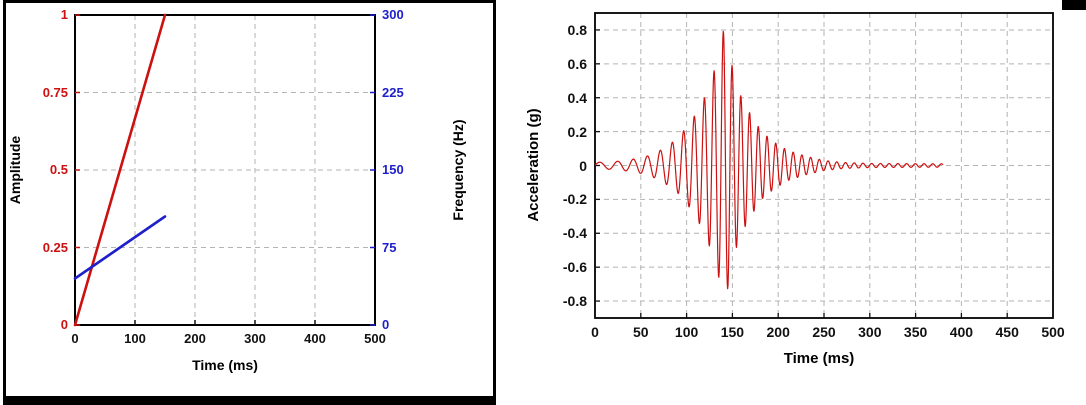  Describe the element at coordinates (393, 92) in the screenshot. I see `frequency-tick-label: 225` at that location.